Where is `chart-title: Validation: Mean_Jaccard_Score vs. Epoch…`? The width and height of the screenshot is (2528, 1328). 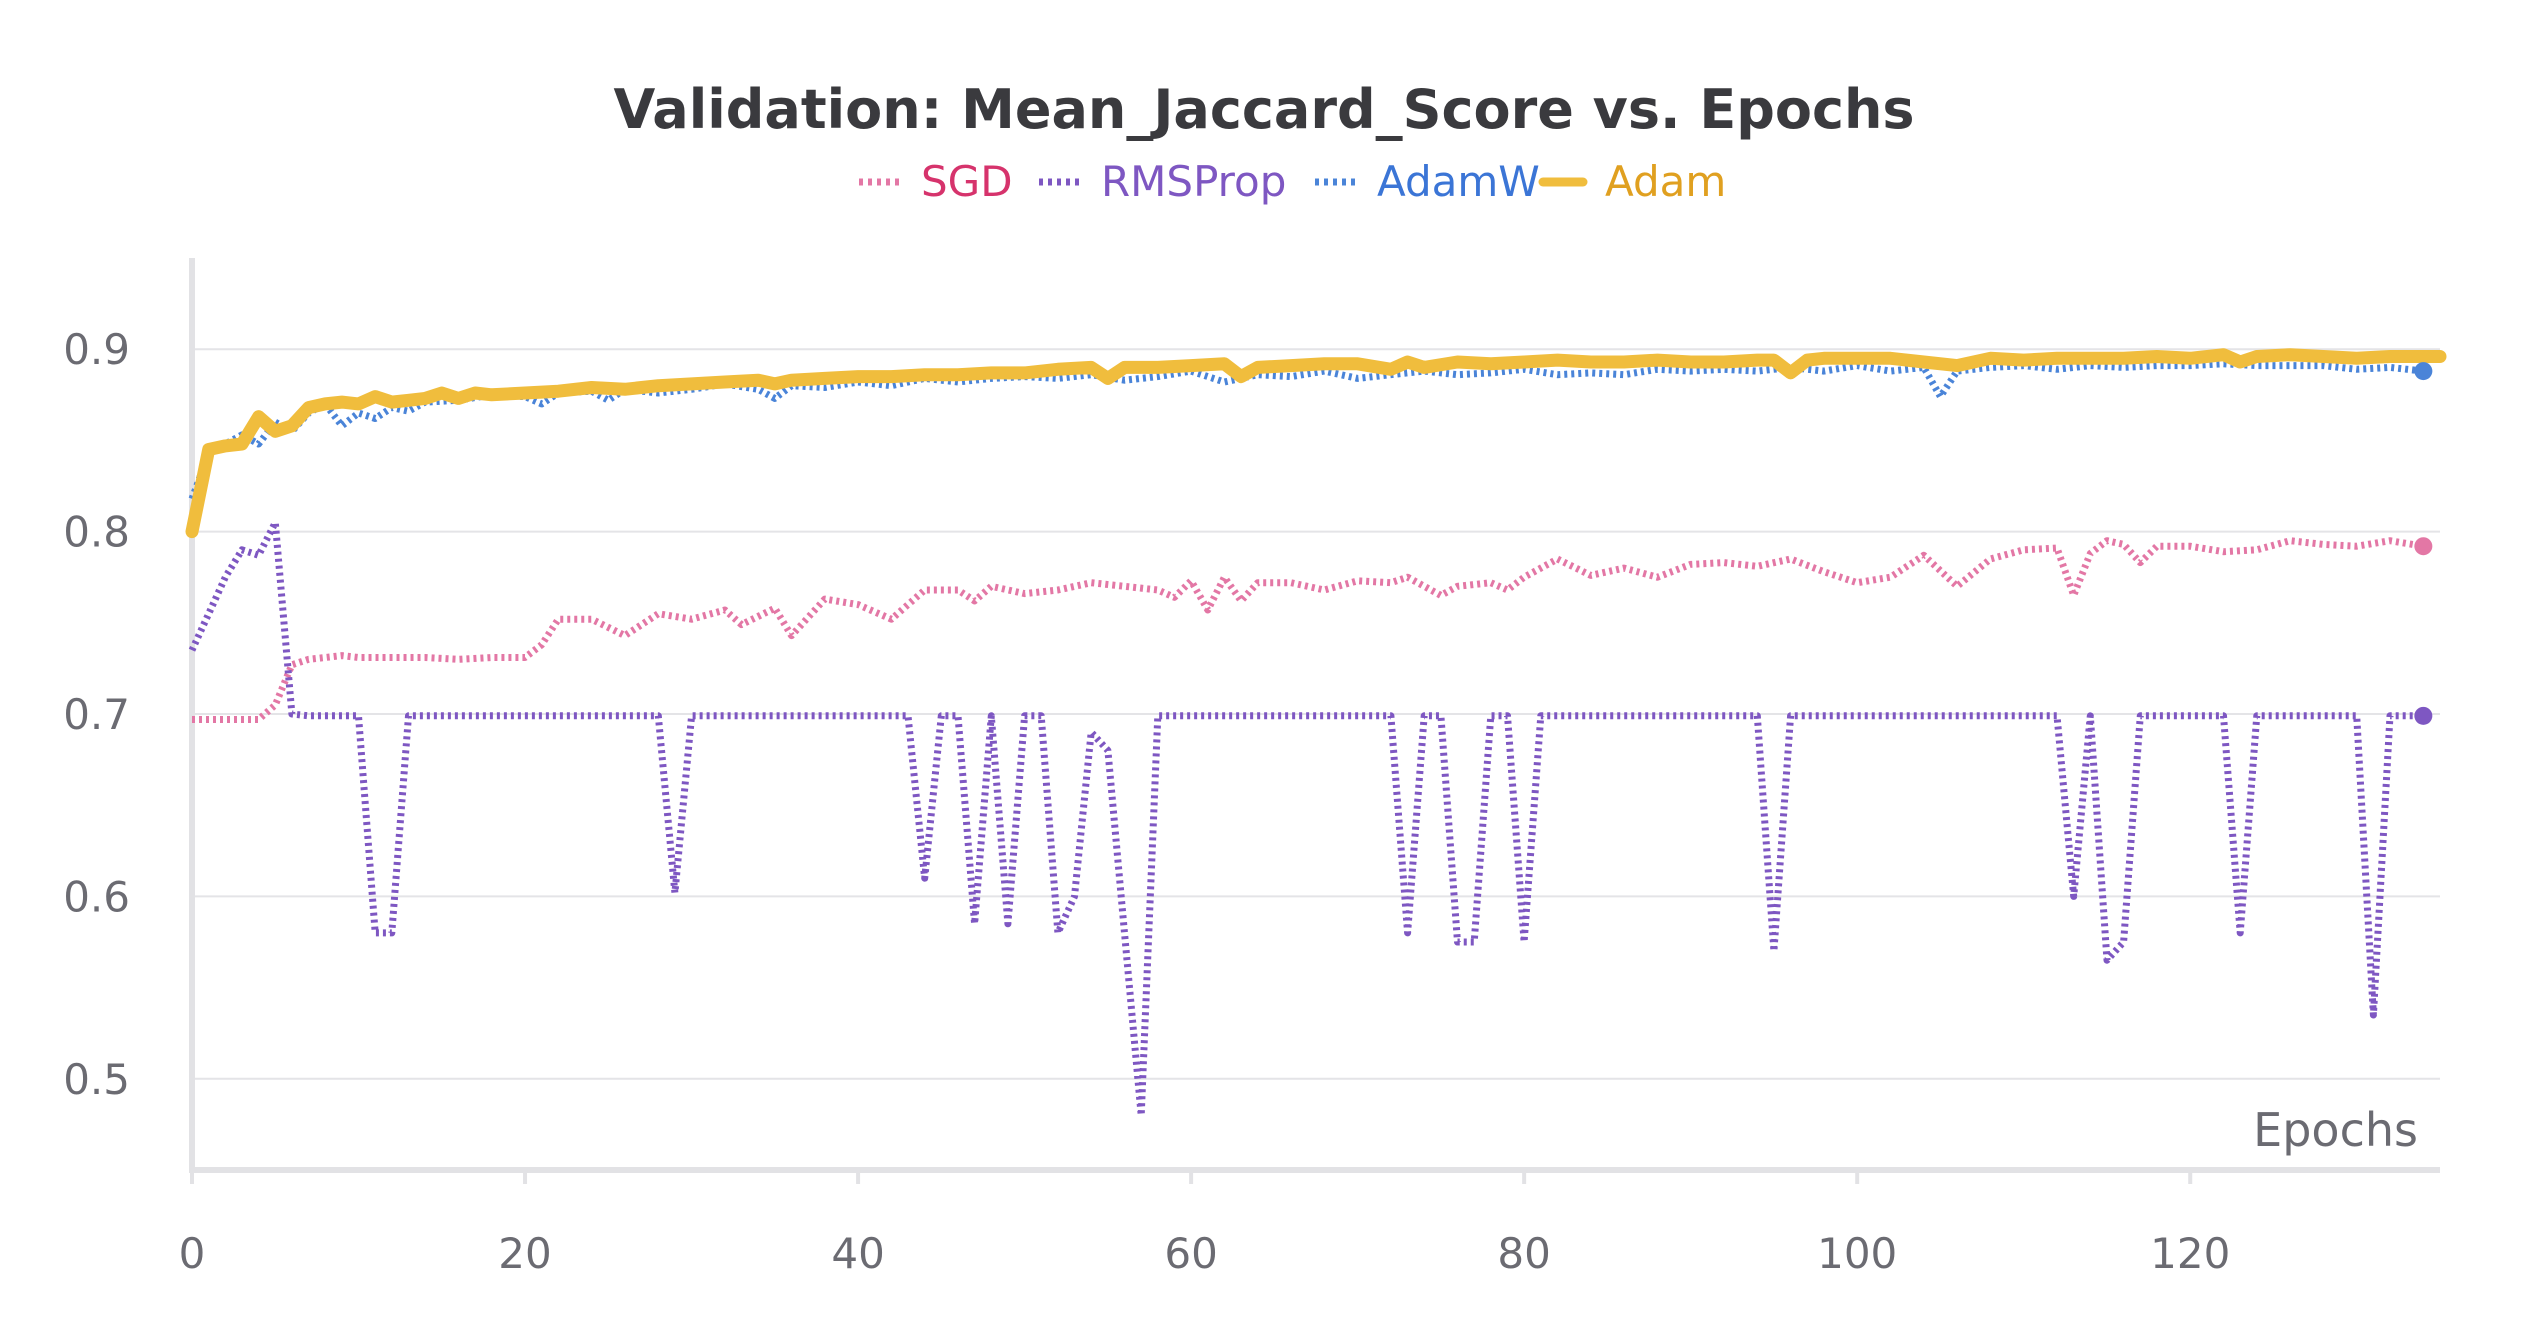 chart-title: Validation: Mean_Jaccard_Score vs. Epoch… is located at coordinates (1263, 109).